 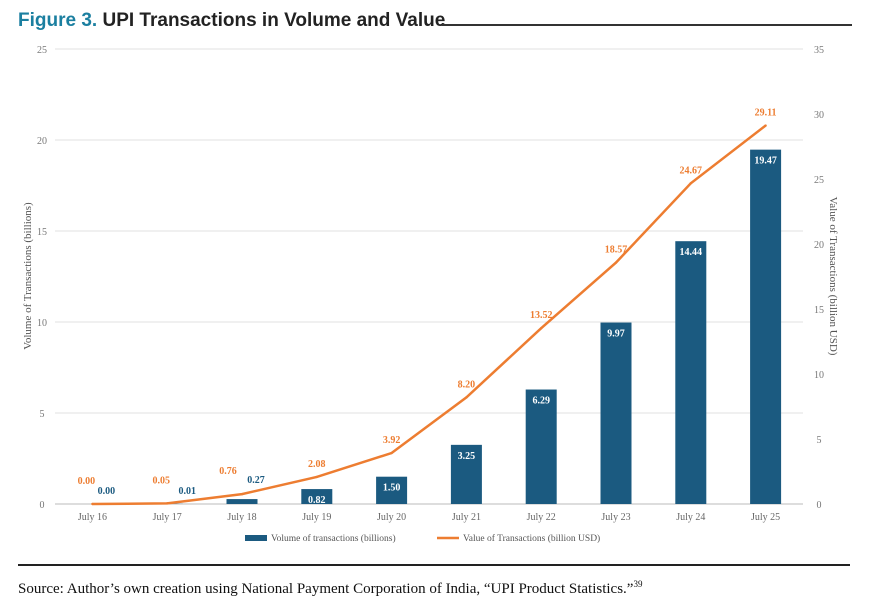 I want to click on figure-title-text: UPI Transactions in Volume and Value, so click(x=274, y=20).